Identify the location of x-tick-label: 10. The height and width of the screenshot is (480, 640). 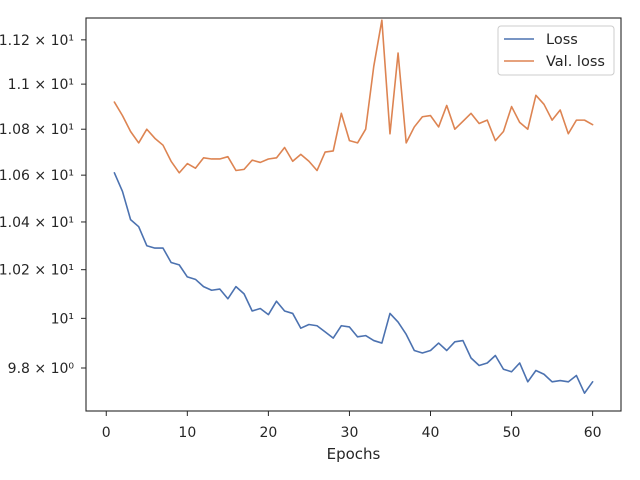
(187, 433).